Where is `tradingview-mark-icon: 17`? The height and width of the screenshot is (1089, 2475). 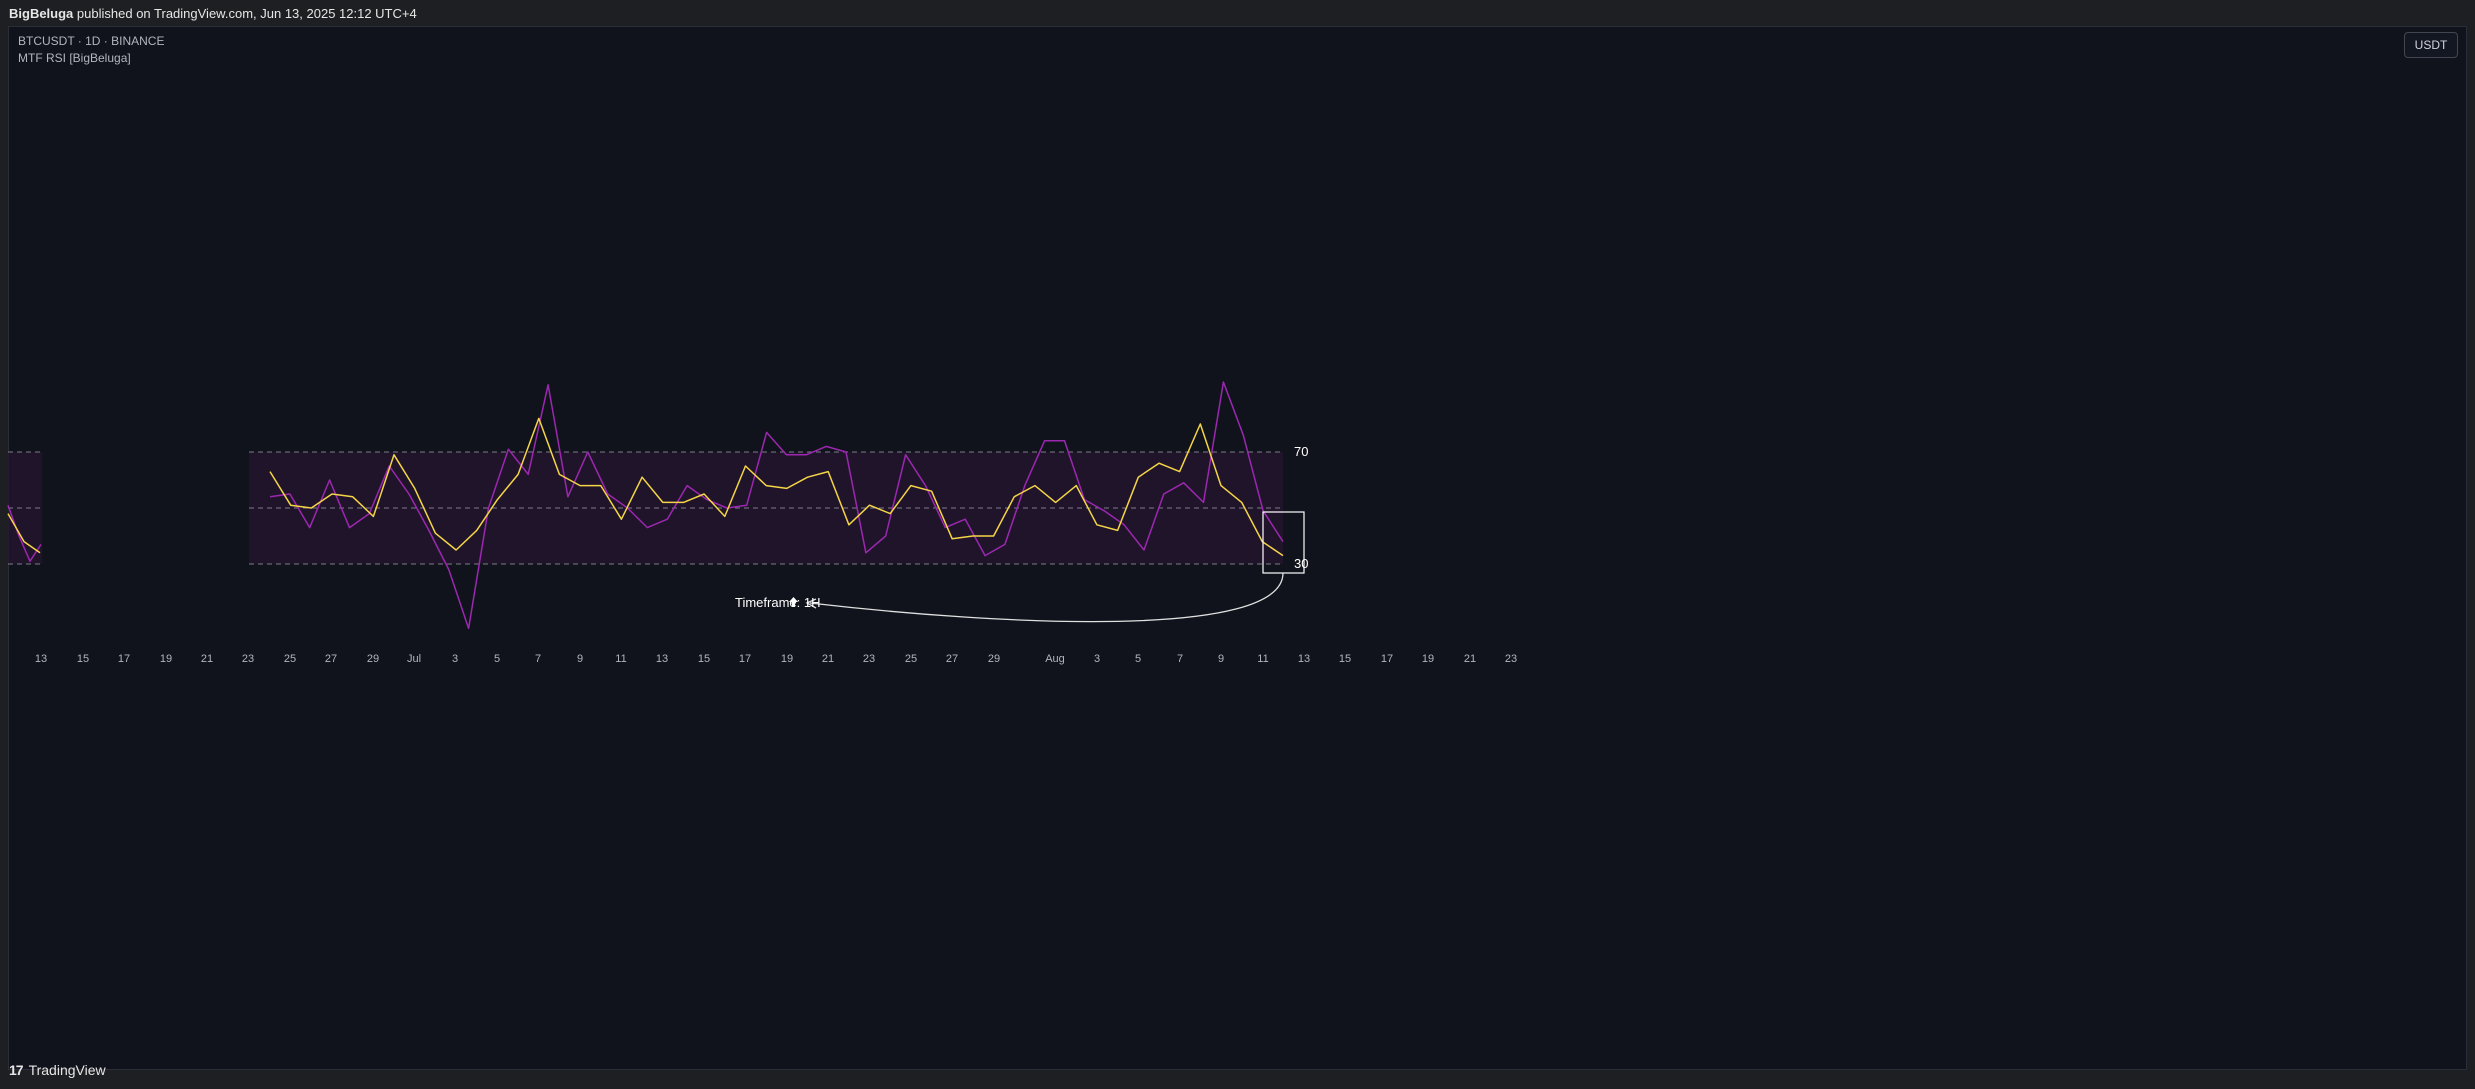
tradingview-mark-icon: 17 is located at coordinates (16, 1070).